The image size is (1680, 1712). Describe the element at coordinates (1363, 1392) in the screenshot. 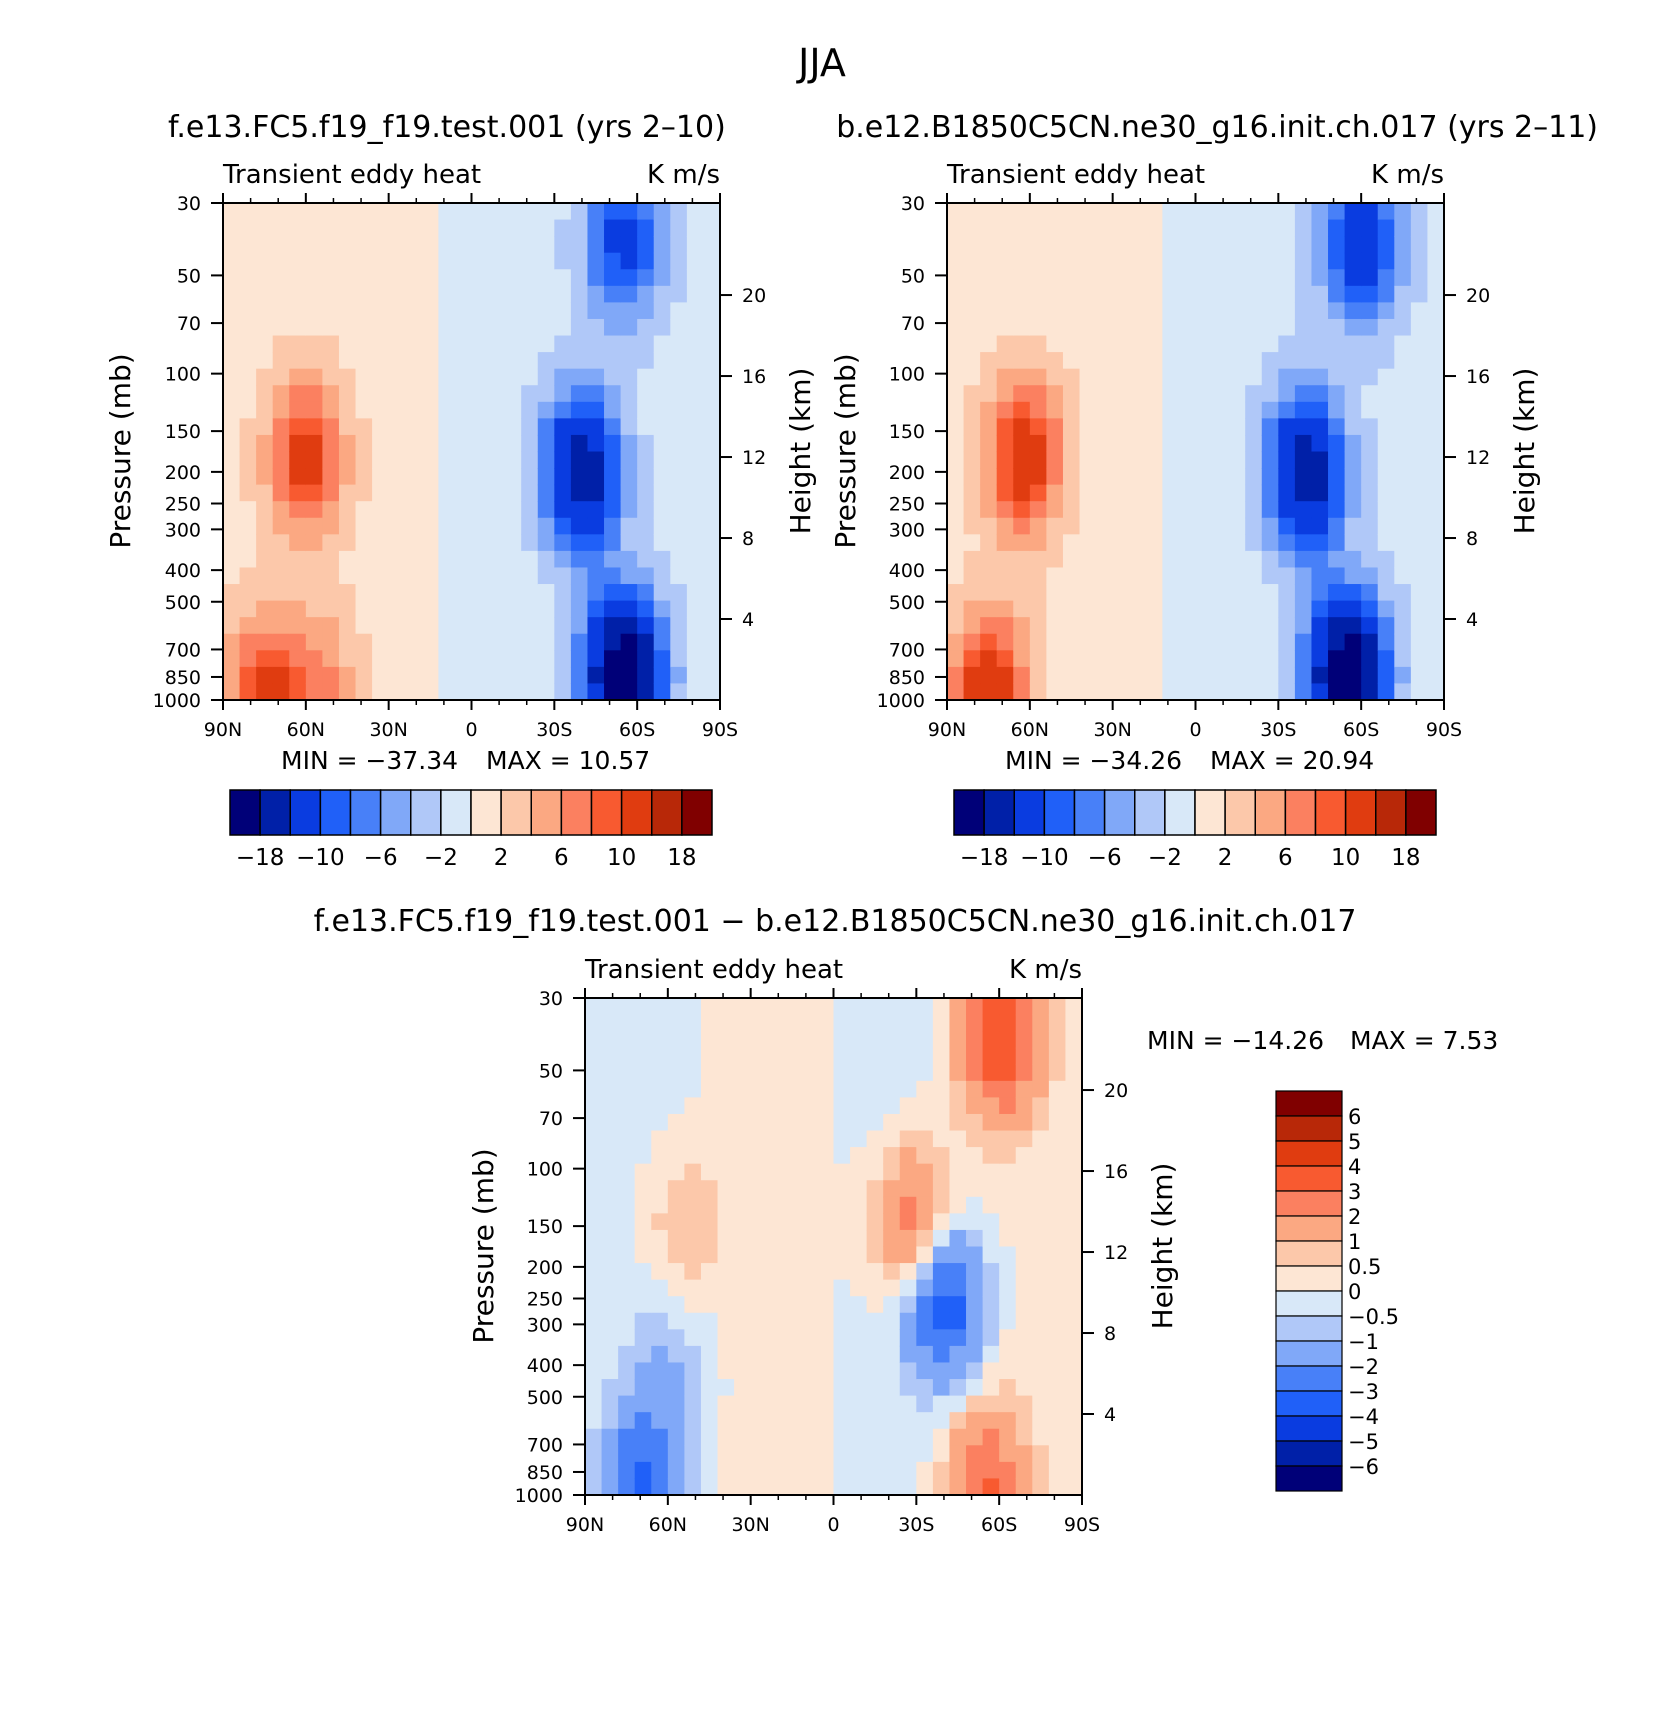

I see `colorbar-label: −3` at that location.